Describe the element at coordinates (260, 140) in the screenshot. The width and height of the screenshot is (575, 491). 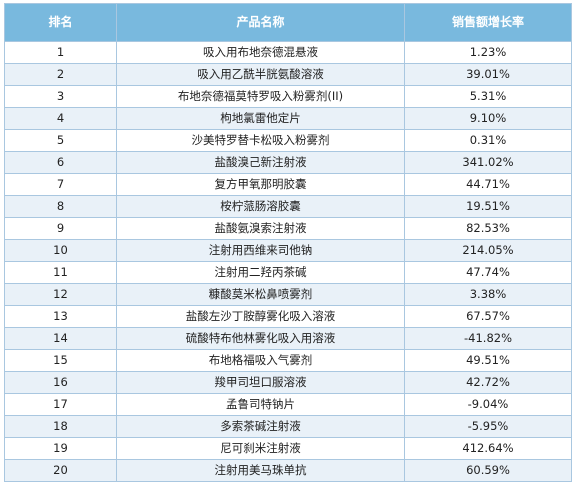
I see `product-name-cell: 沙美特罗替卡松吸入粉雾剂` at that location.